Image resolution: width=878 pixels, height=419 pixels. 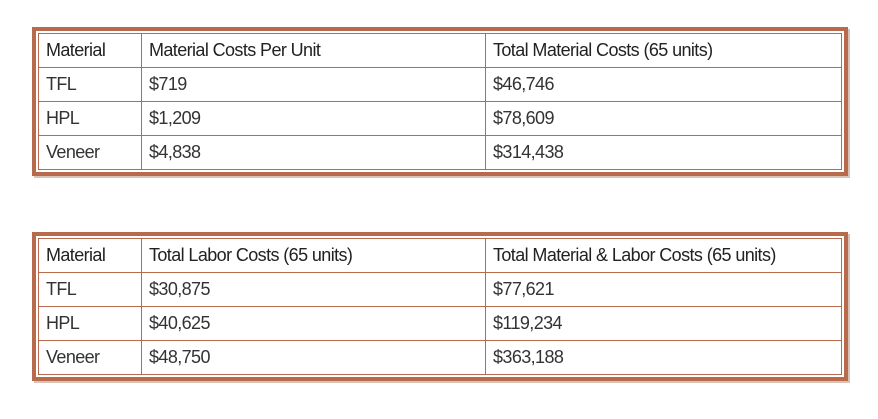 I want to click on cell-total-material-cost: $314,438, so click(x=663, y=152).